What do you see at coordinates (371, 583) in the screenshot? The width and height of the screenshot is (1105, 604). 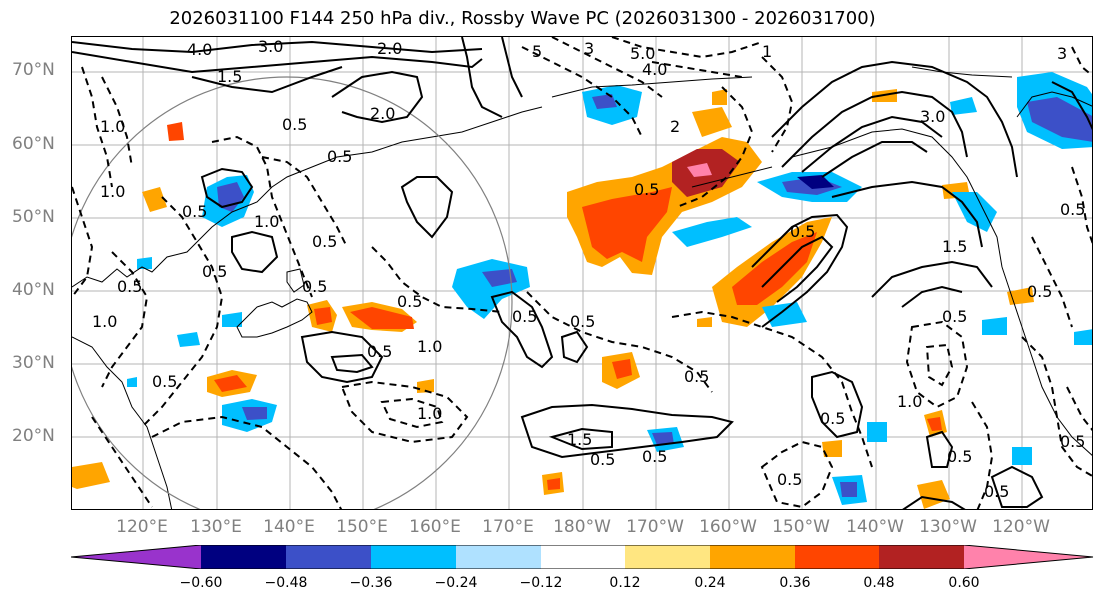 I see `colorbar-tick: −0.36` at bounding box center [371, 583].